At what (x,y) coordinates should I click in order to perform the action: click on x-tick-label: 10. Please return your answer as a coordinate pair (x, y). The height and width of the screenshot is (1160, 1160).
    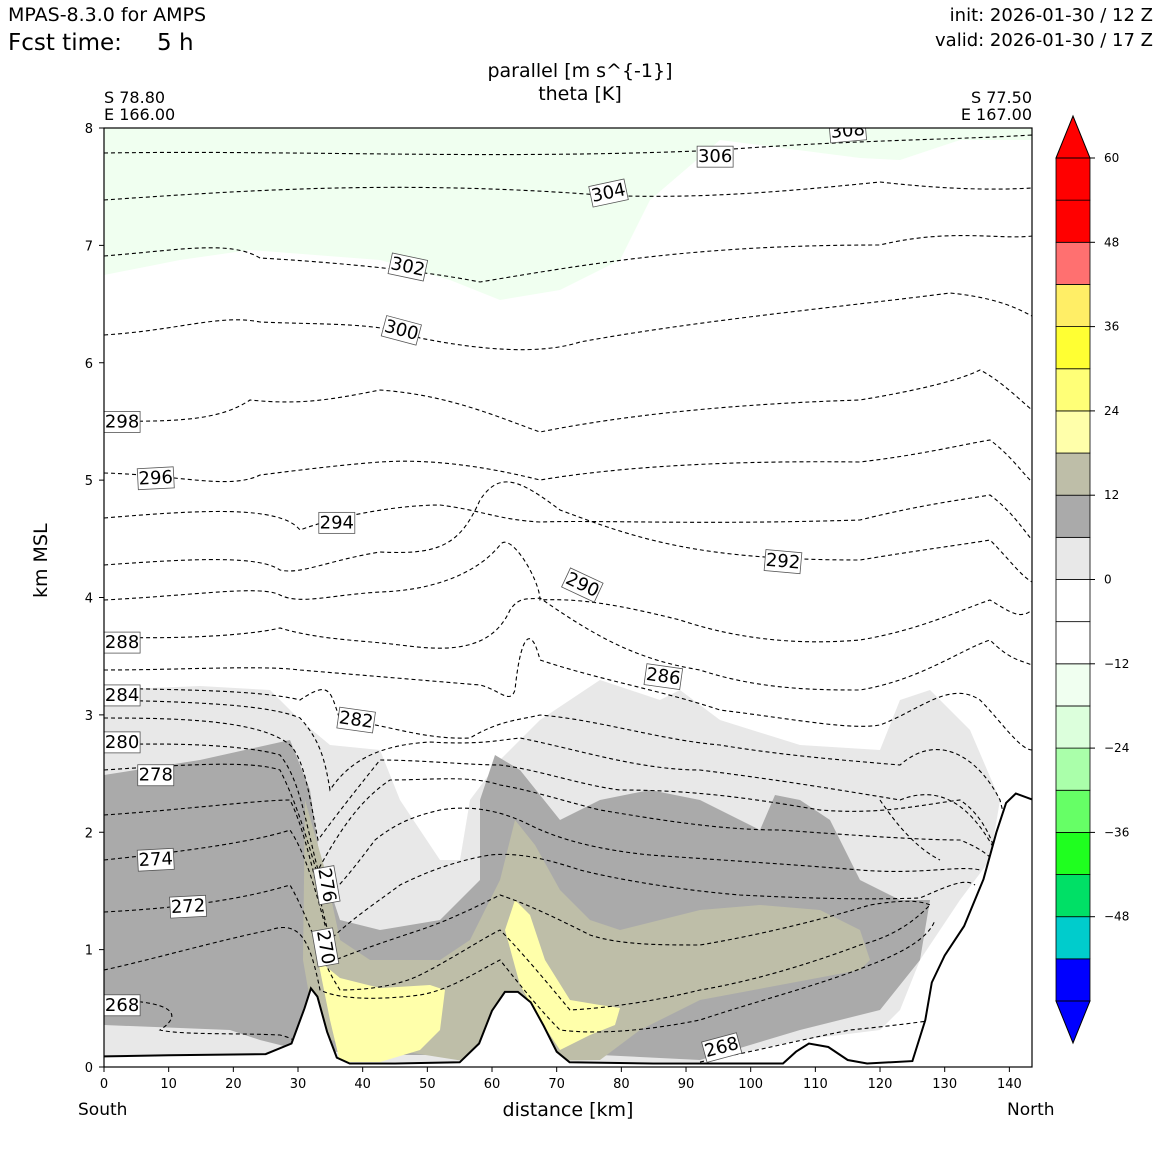
    Looking at the image, I should click on (168, 1084).